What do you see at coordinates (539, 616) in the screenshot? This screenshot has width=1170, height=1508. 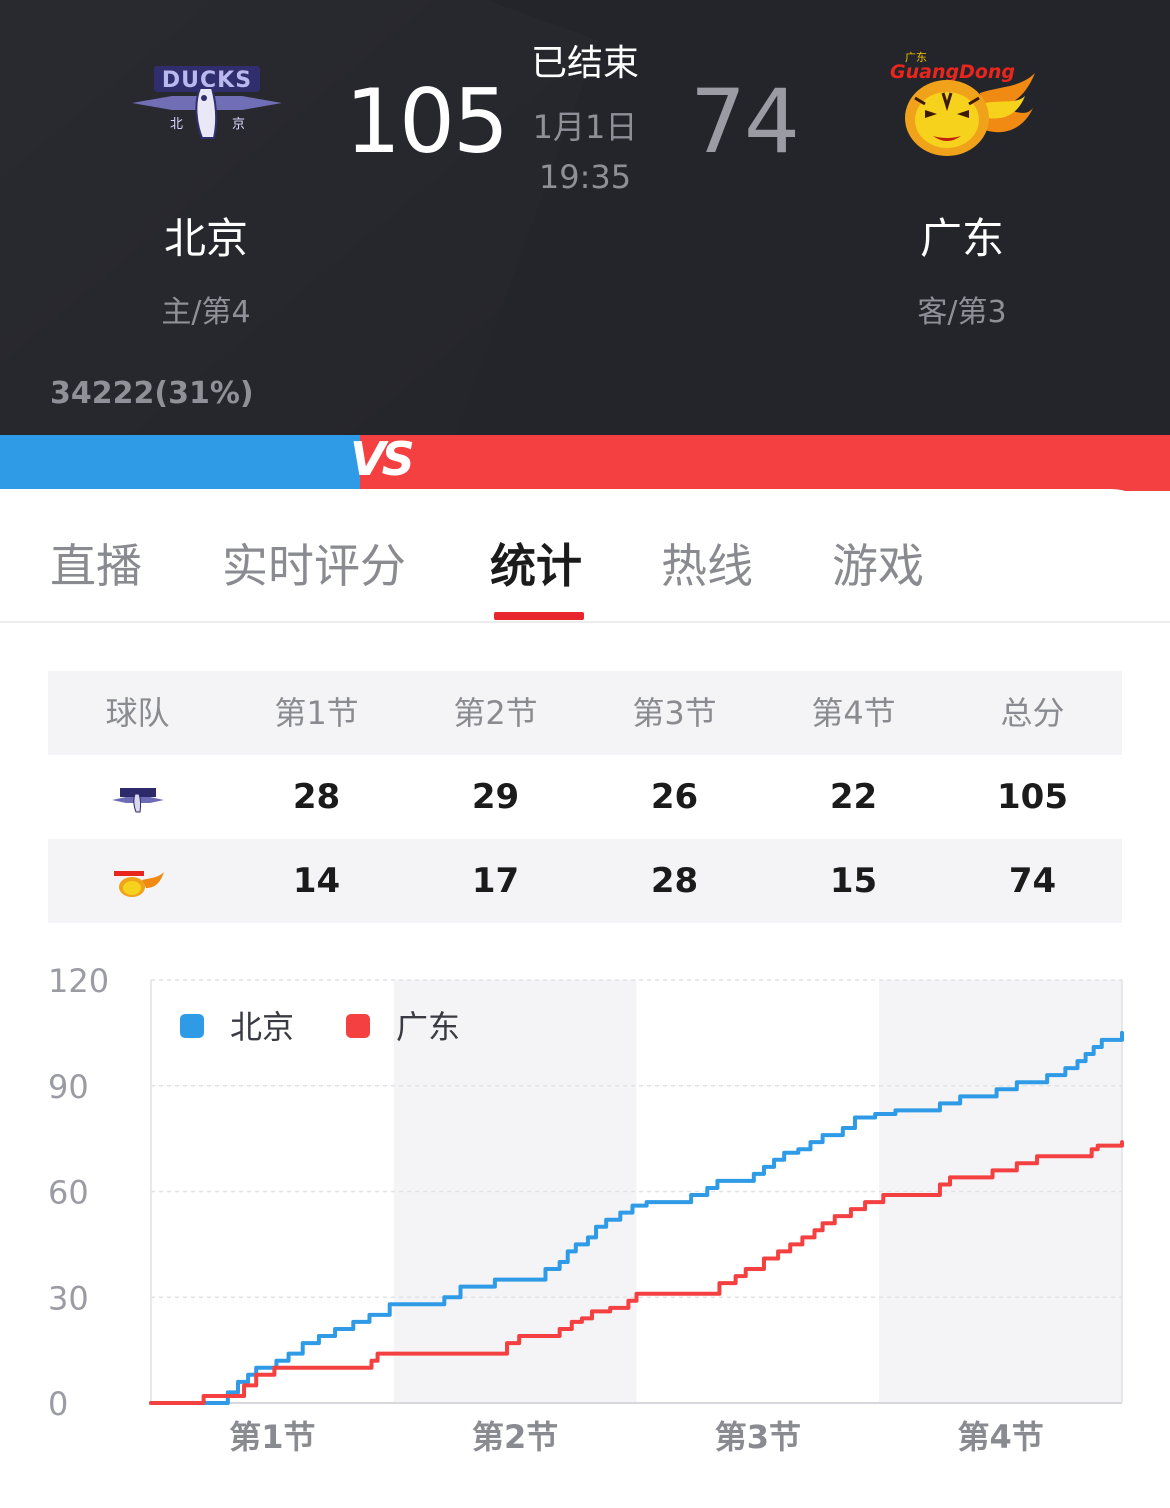 I see `active-tab-indicator` at bounding box center [539, 616].